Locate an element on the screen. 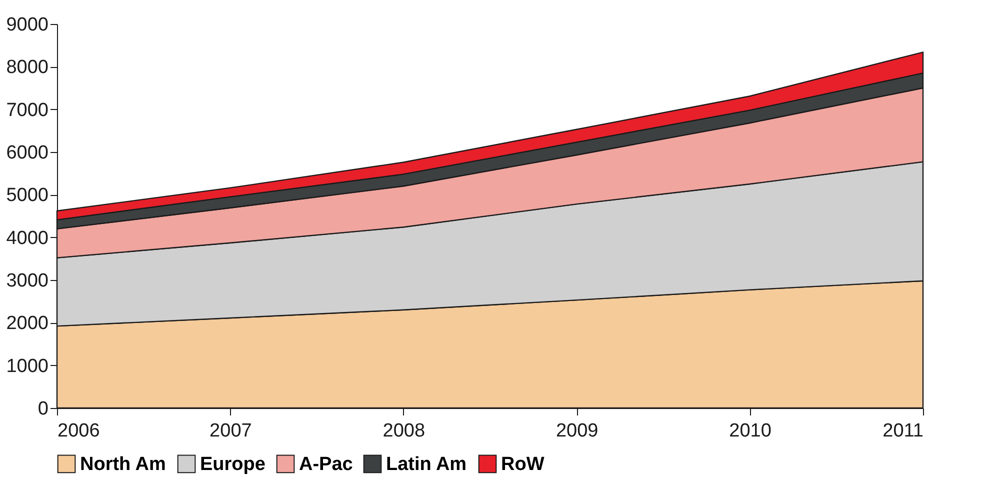 The image size is (992, 492). y-tick-label: 5000 is located at coordinates (27, 195).